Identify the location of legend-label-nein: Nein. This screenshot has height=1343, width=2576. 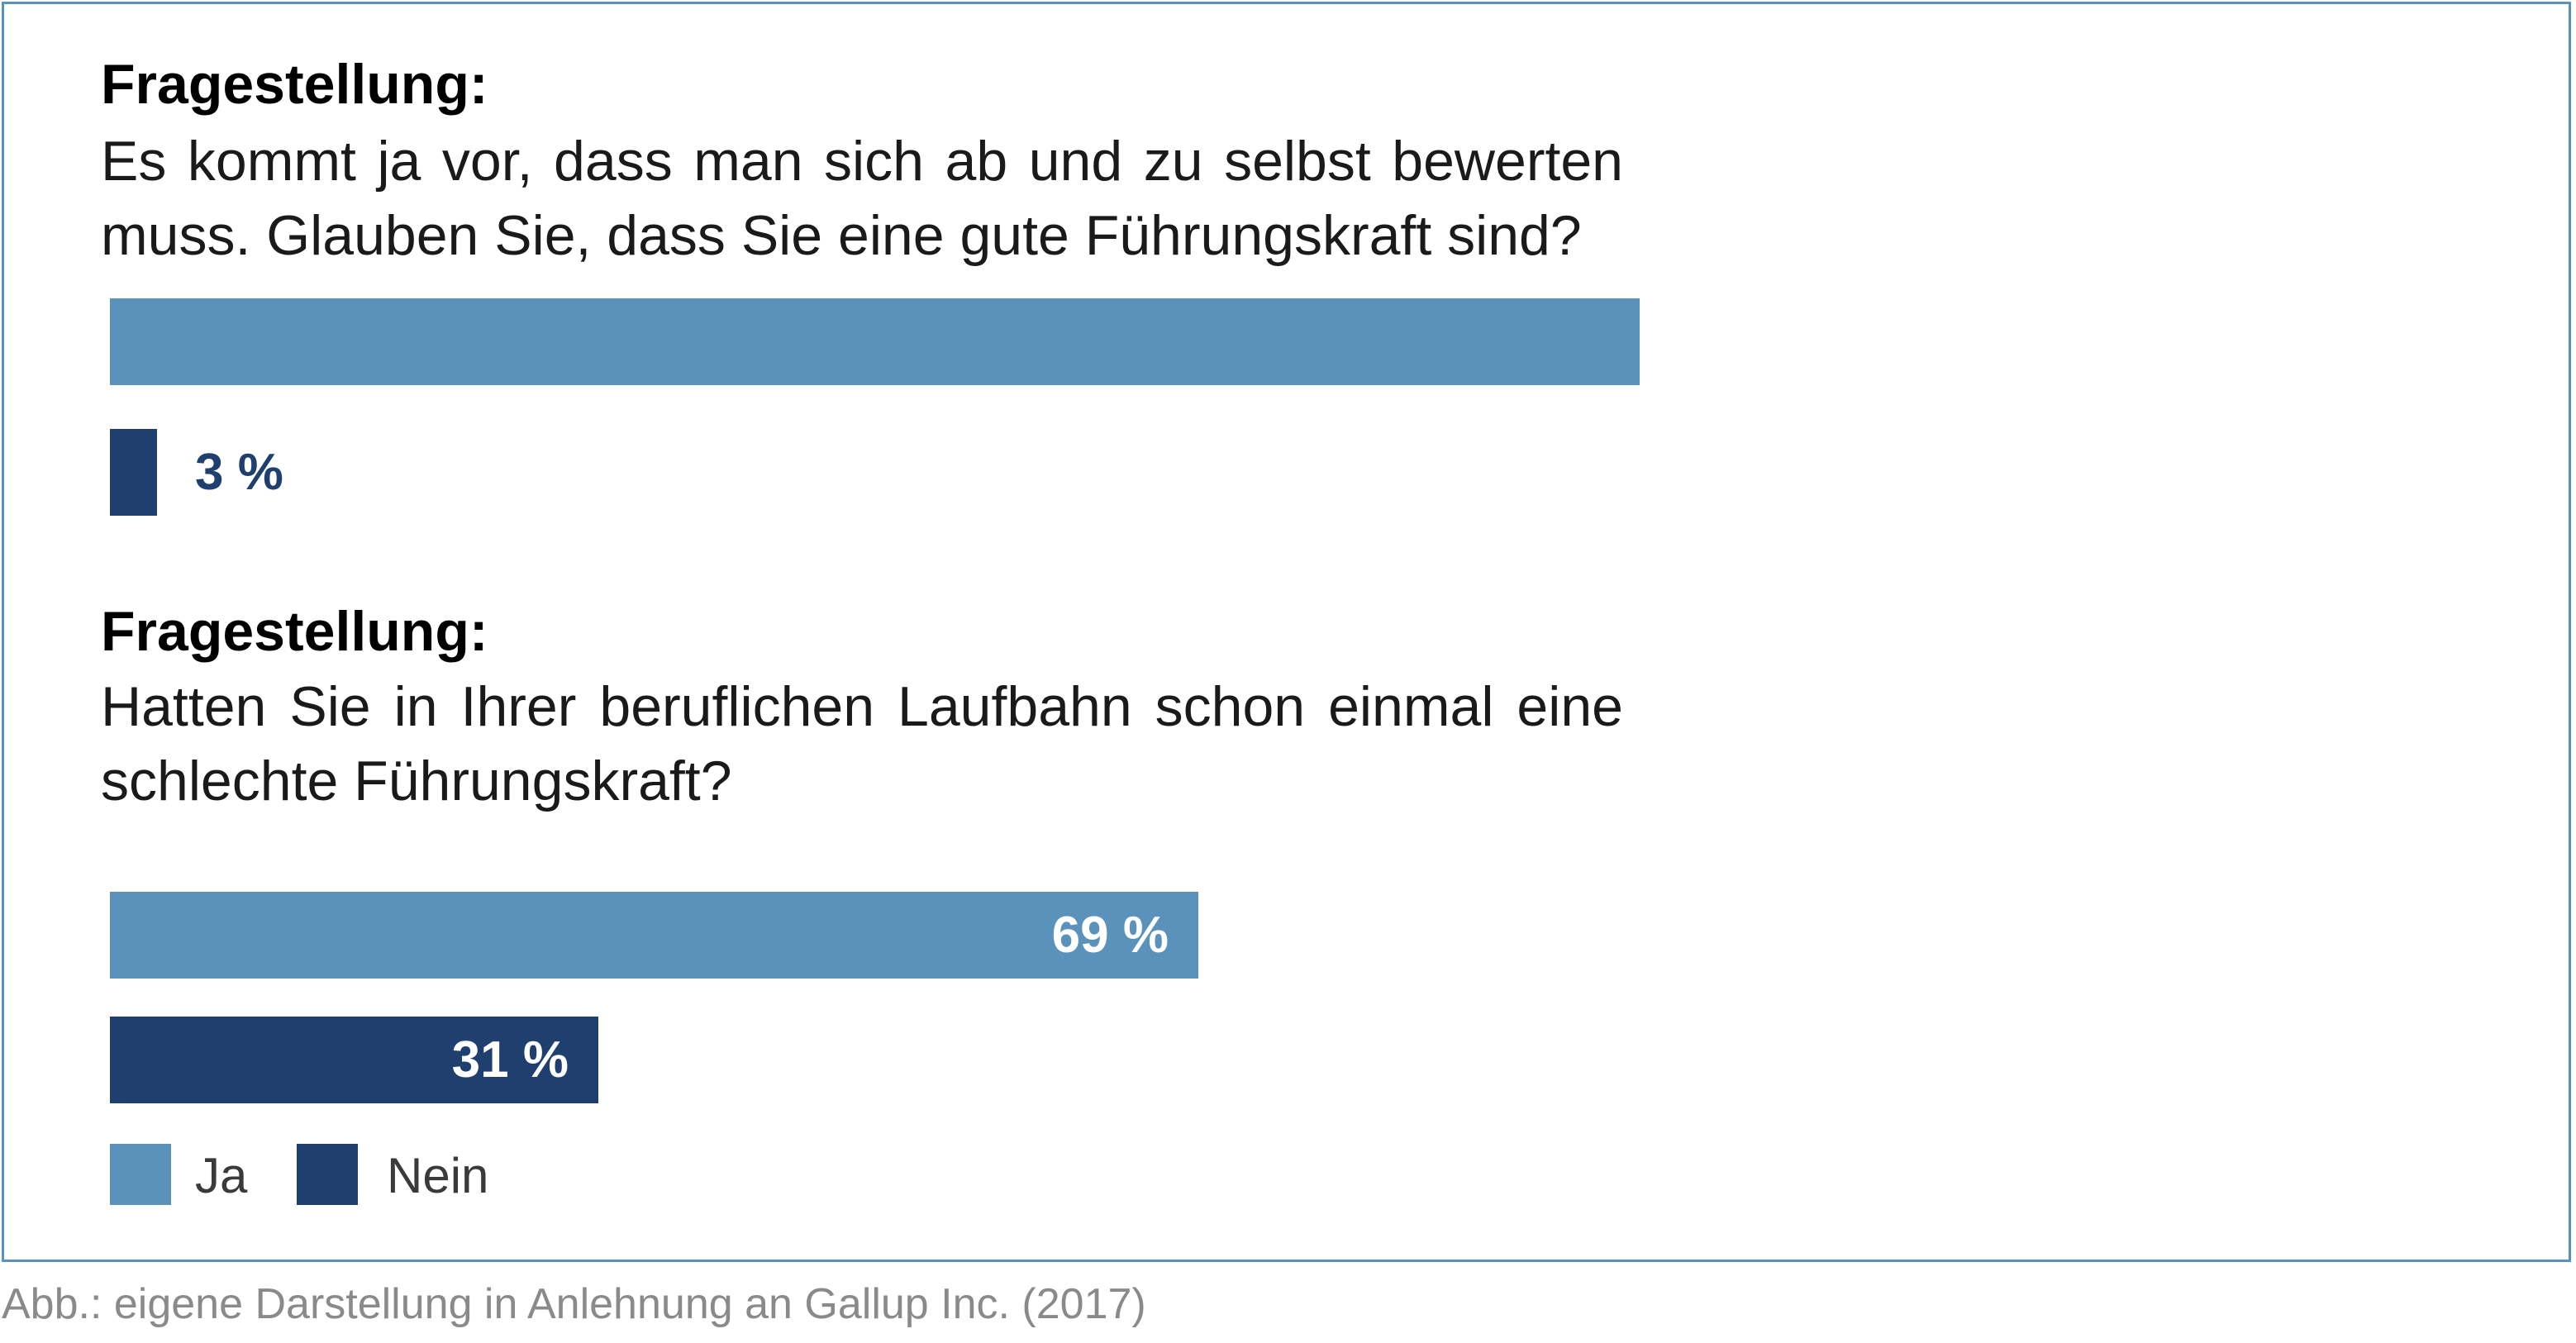
(438, 1175).